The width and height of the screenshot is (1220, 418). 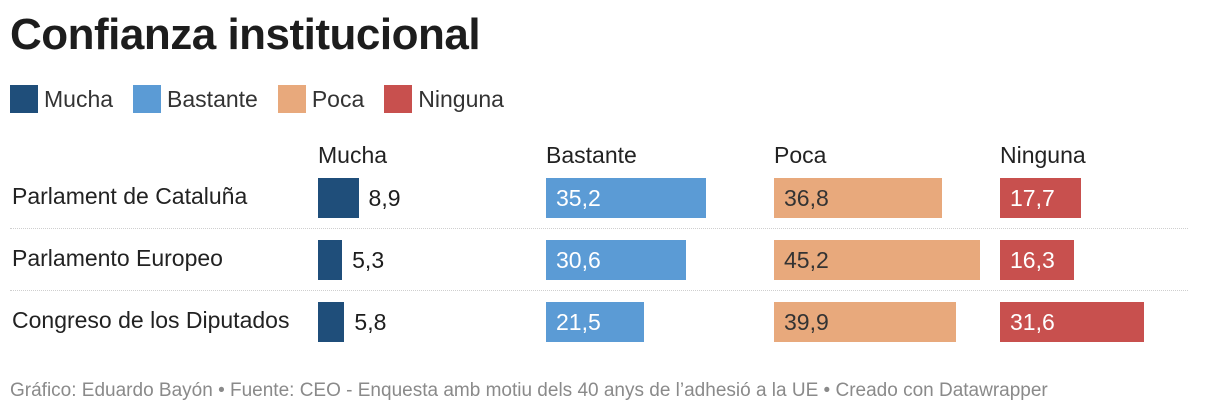 I want to click on column-header-ninguna: Ninguna, so click(x=1043, y=155).